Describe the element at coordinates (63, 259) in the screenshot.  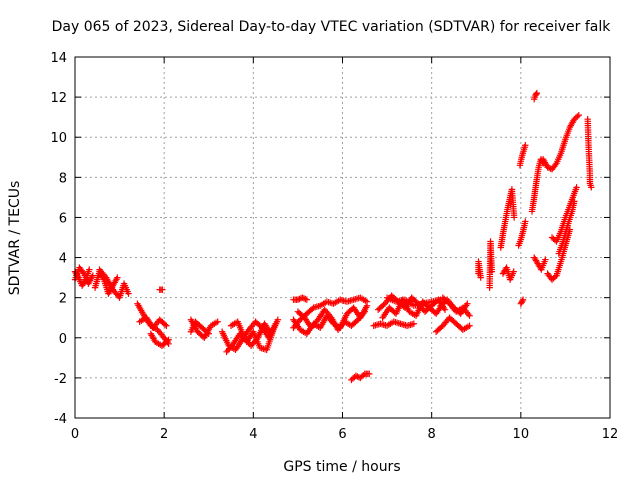
I see `y-tick-label: 4` at that location.